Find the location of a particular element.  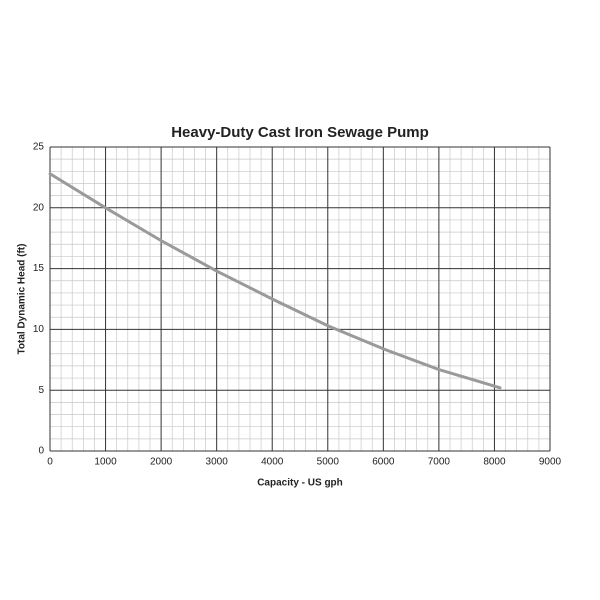

x-tick-label: 3000 is located at coordinates (217, 462).